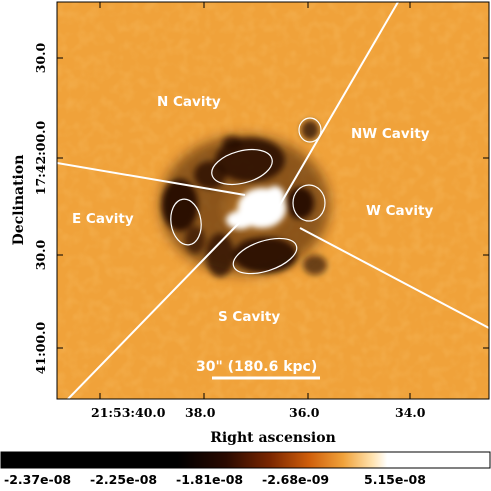 The image size is (491, 491). Describe the element at coordinates (19, 200) in the screenshot. I see `y-axis-title: Declination` at that location.